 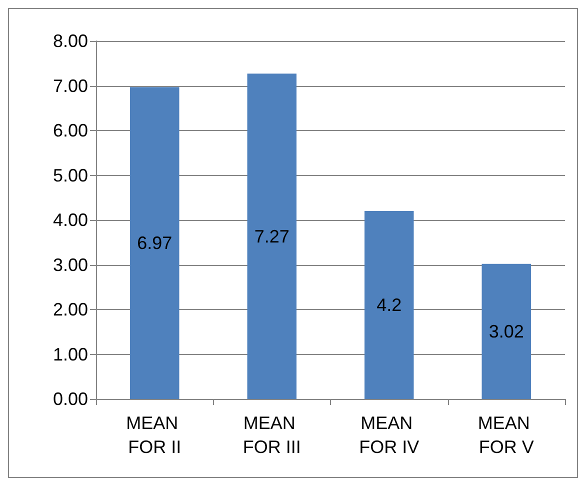 What do you see at coordinates (70, 310) in the screenshot?
I see `y-tick-label: 2.00` at bounding box center [70, 310].